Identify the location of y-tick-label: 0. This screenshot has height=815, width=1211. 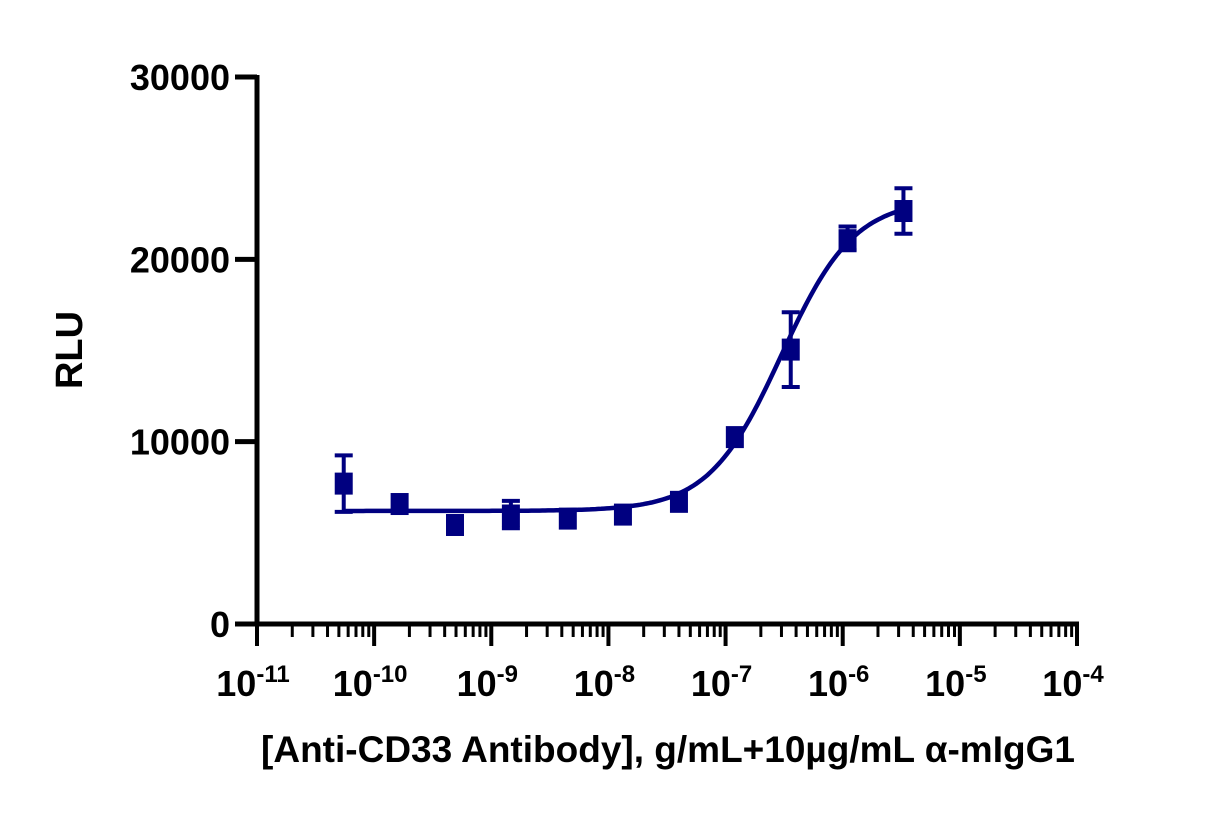
(220, 624).